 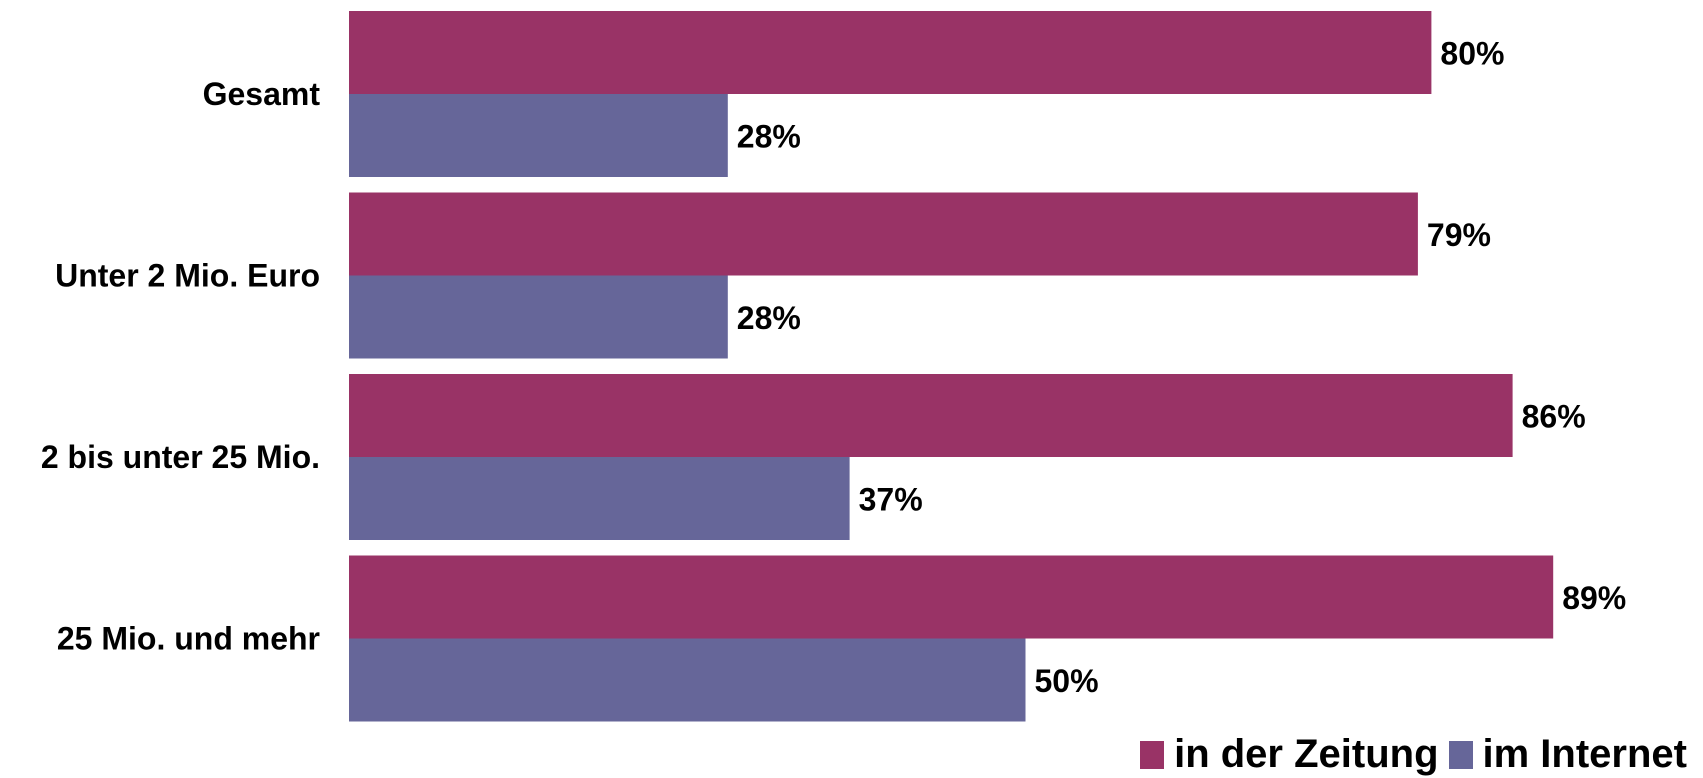 What do you see at coordinates (187, 276) in the screenshot?
I see `category-label: Unter 2 Mio. Euro` at bounding box center [187, 276].